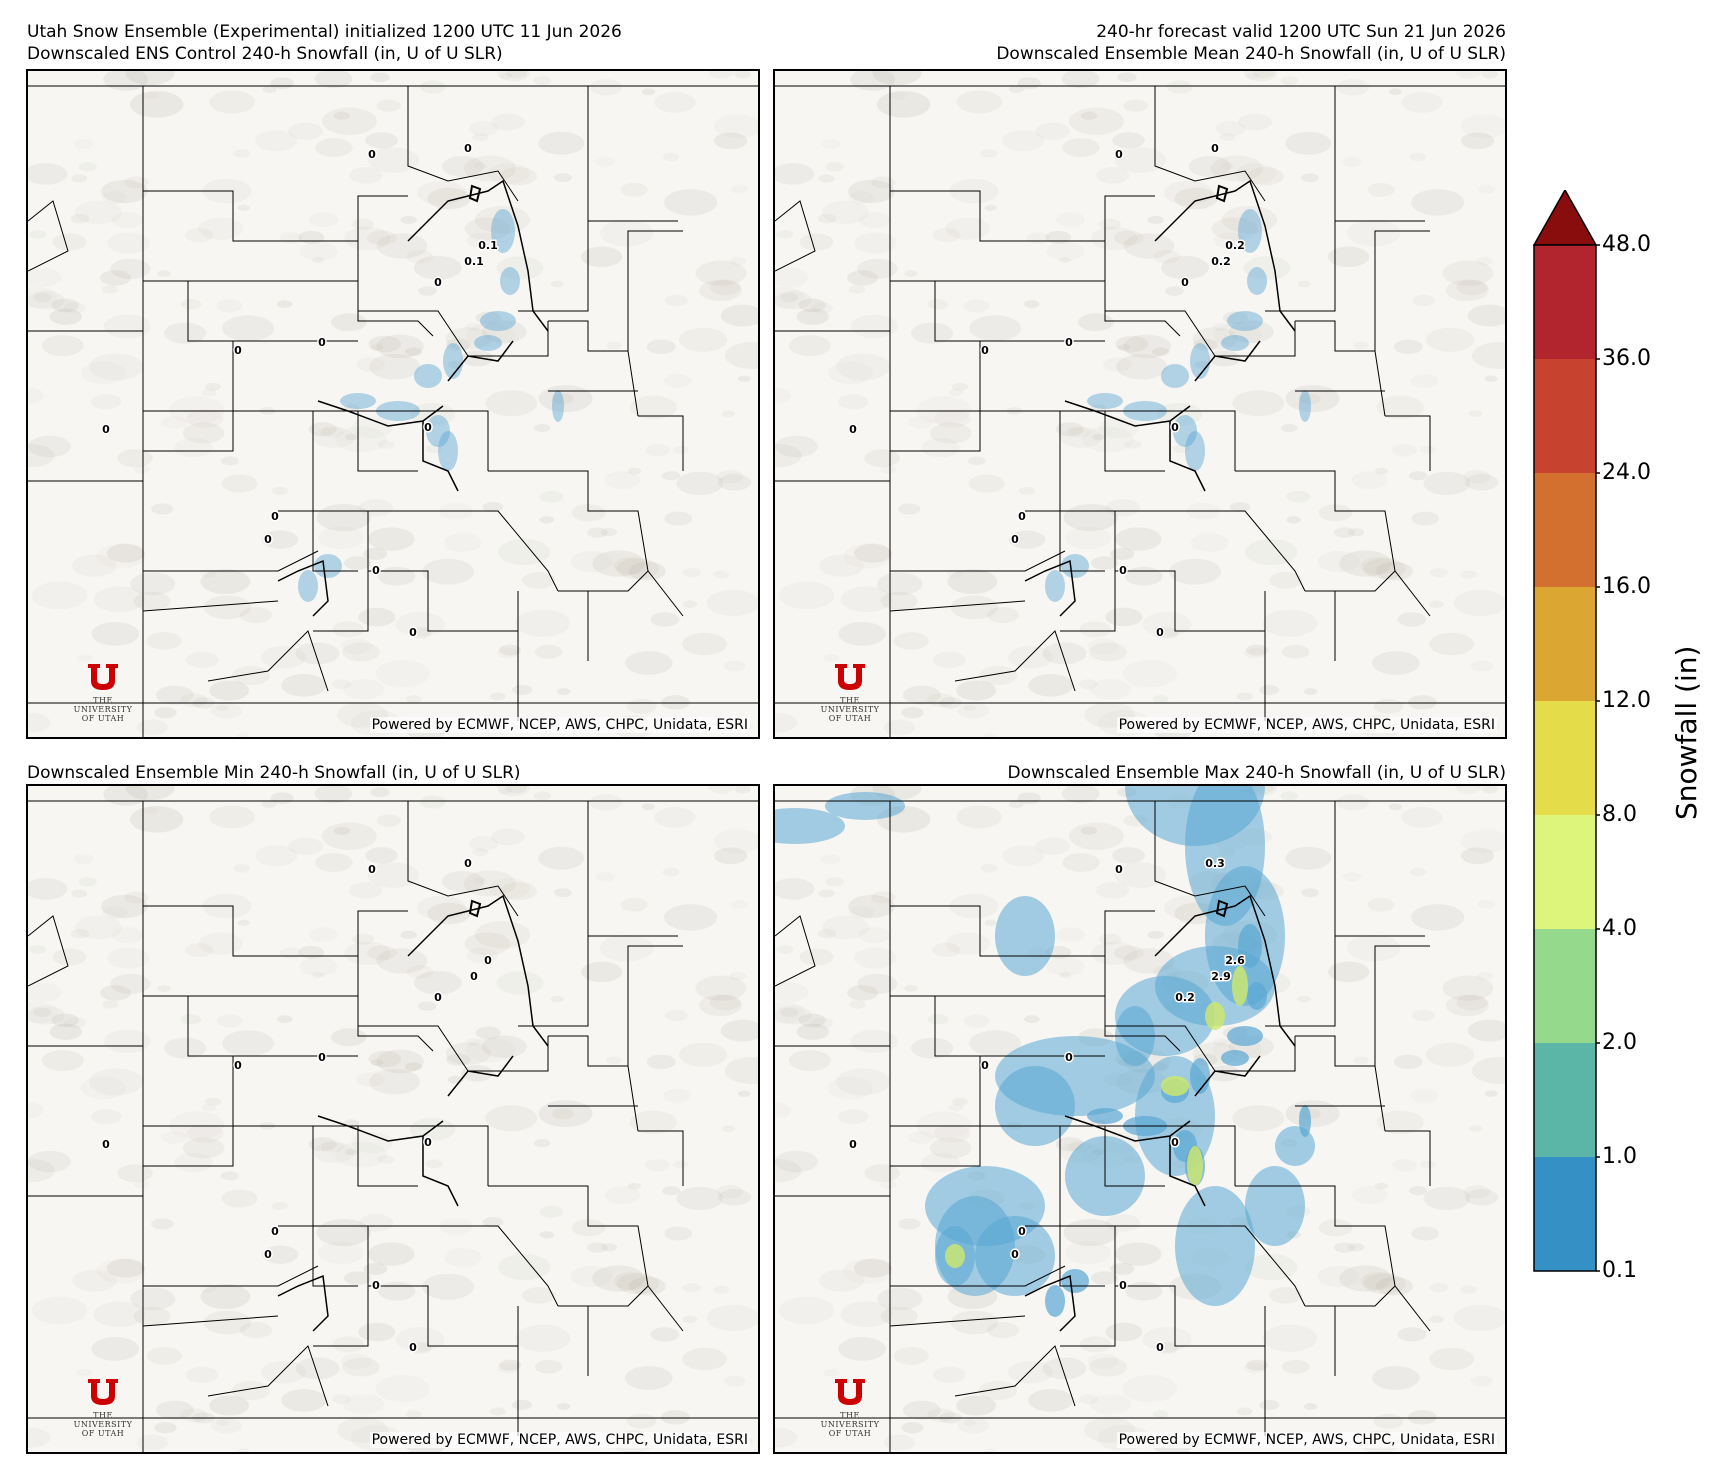 The width and height of the screenshot is (1736, 1470). Describe the element at coordinates (1626, 700) in the screenshot. I see `colorbar-tick-label: 12.0` at that location.